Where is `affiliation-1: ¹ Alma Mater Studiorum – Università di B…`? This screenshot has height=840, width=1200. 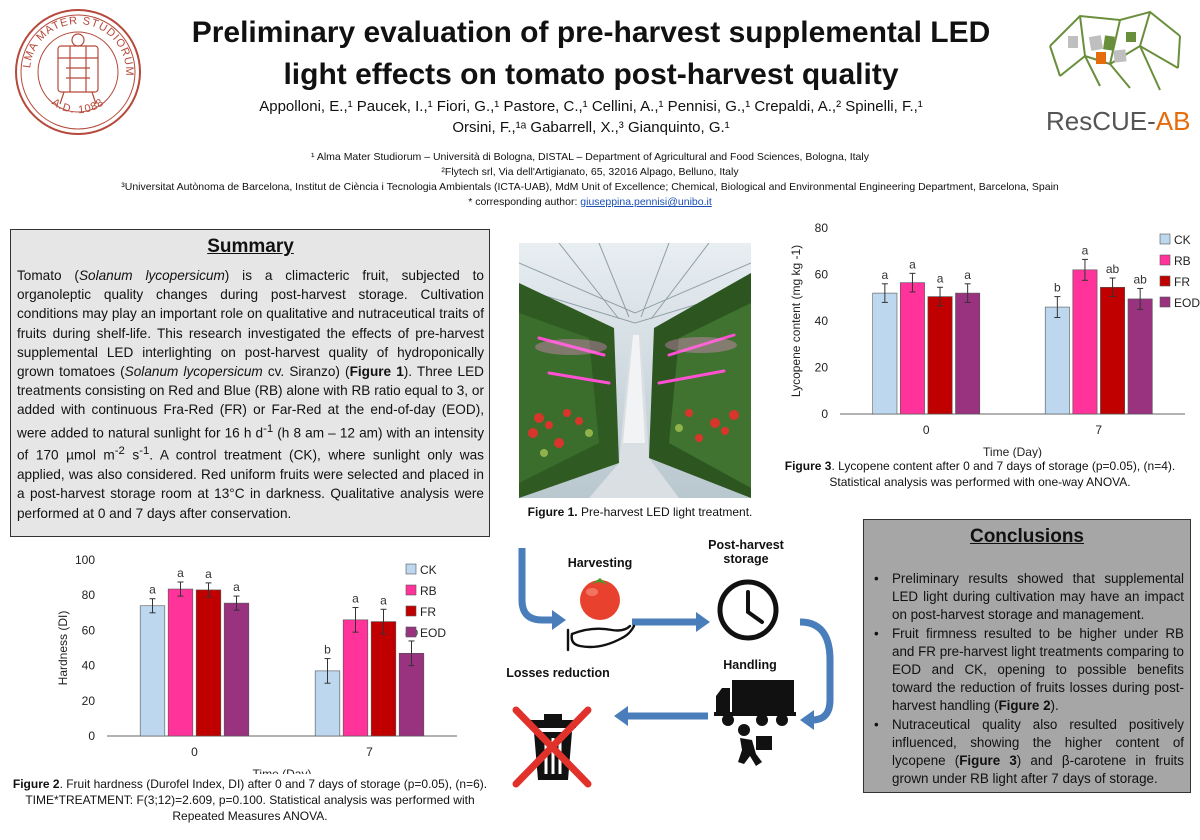 affiliation-1: ¹ Alma Mater Studiorum – Università di B… is located at coordinates (590, 157).